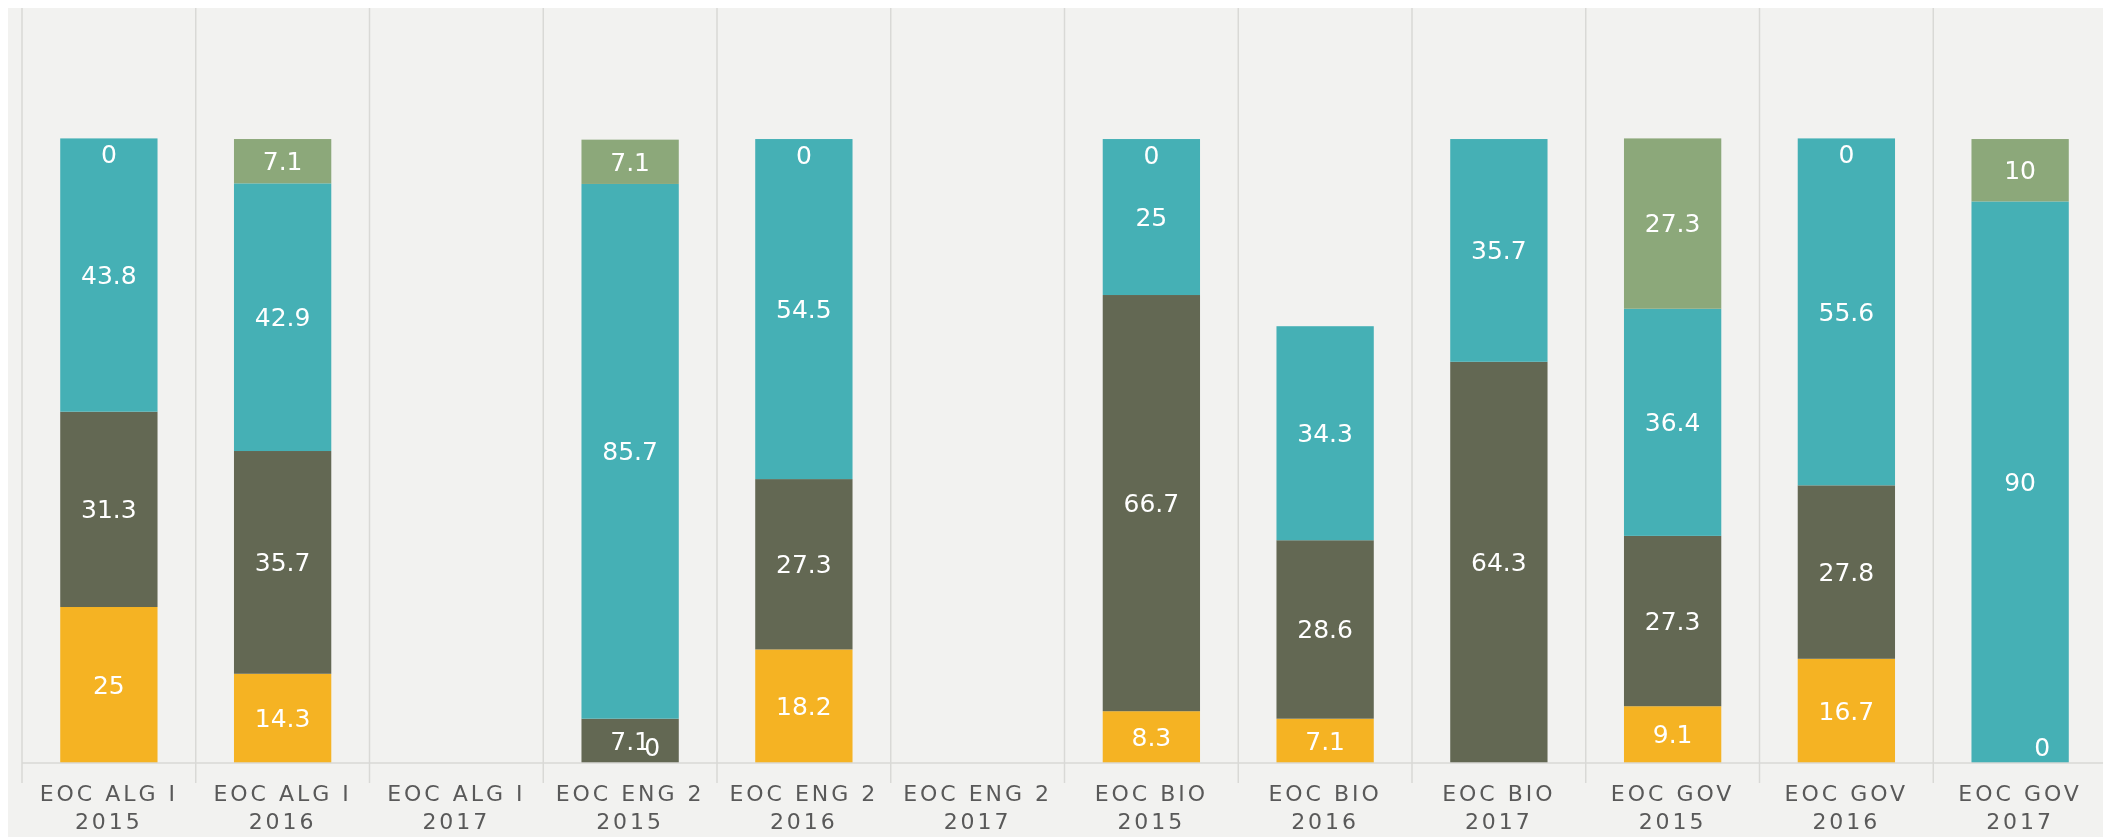 This screenshot has width=2103, height=837. I want to click on data-label: 55.6, so click(1846, 312).